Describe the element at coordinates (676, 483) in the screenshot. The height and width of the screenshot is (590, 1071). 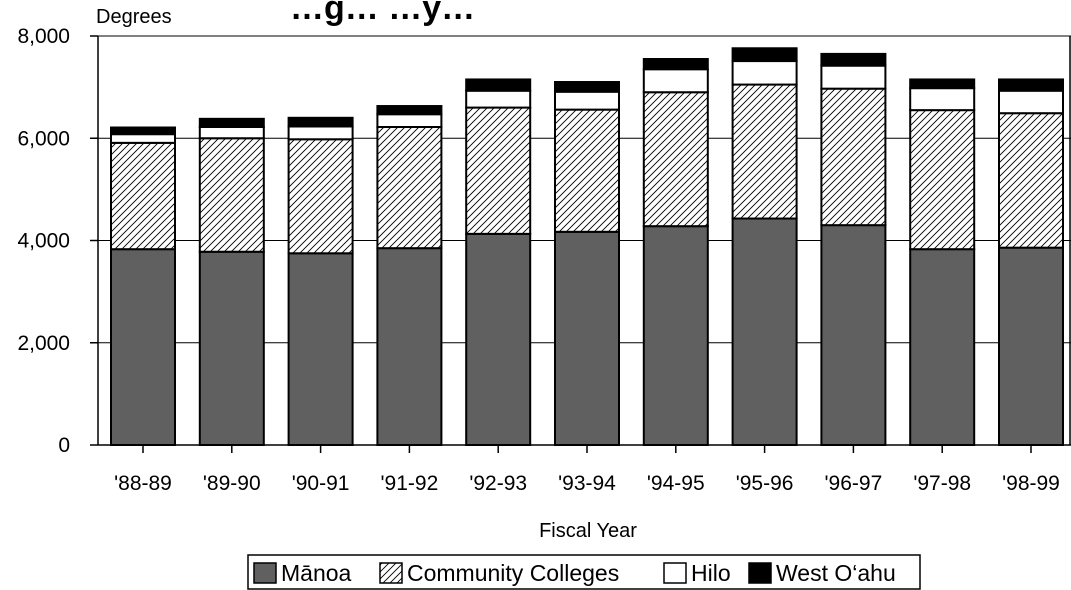
I see `x-tick-label-6: '94-95` at that location.